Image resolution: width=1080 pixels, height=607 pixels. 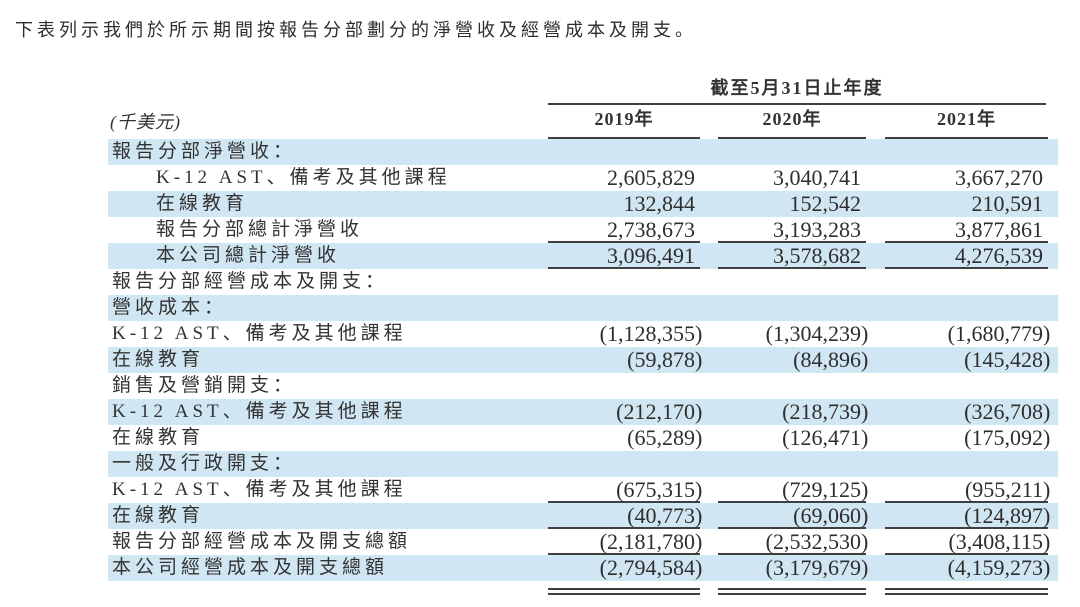 I want to click on cell-2020: (218,739), so click(x=825, y=411).